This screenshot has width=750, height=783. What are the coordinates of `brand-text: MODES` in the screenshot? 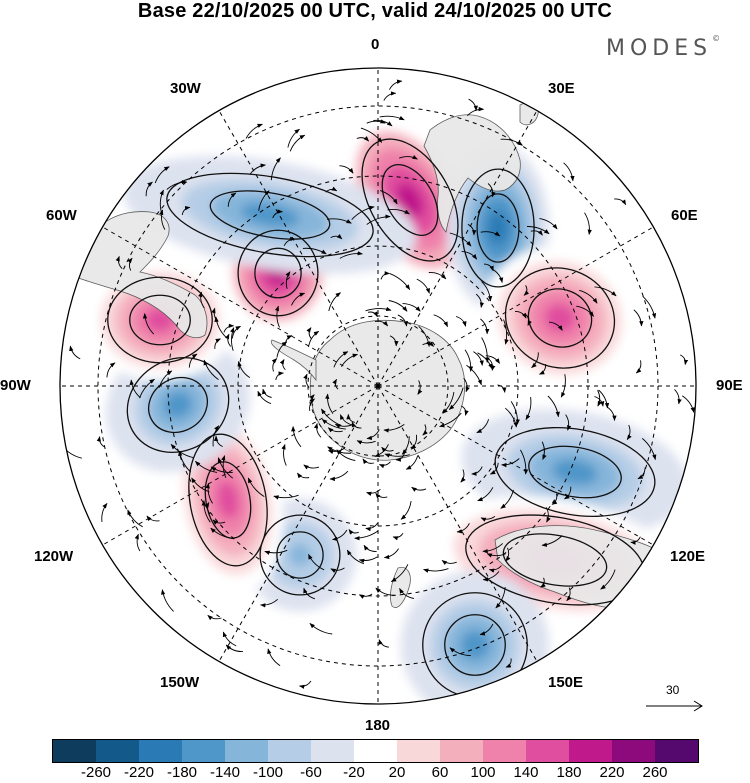 It's located at (659, 48).